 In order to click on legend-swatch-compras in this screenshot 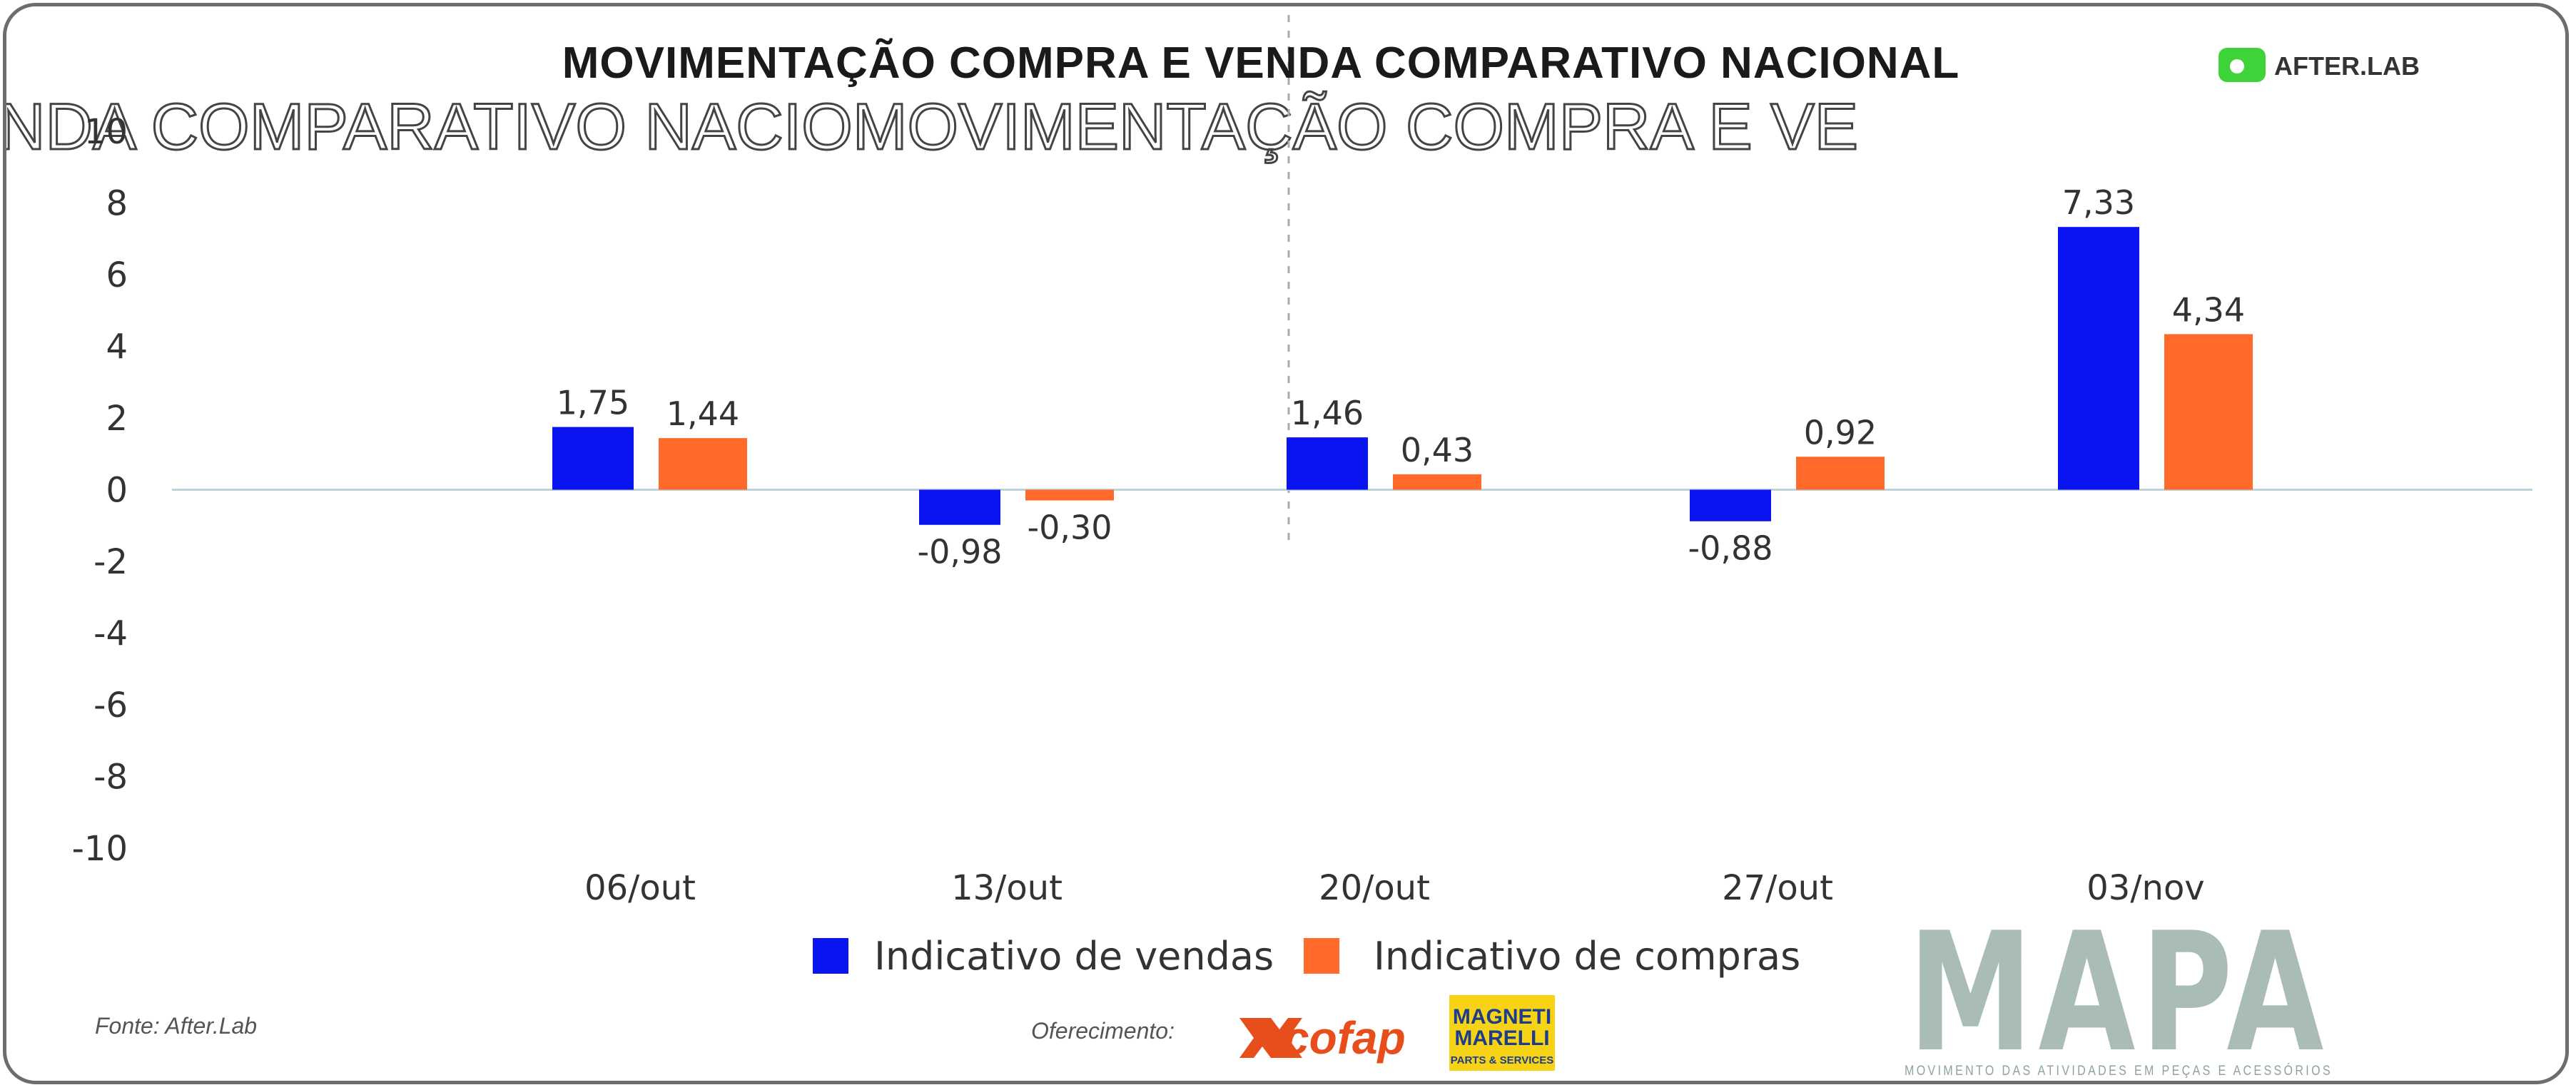, I will do `click(1321, 956)`.